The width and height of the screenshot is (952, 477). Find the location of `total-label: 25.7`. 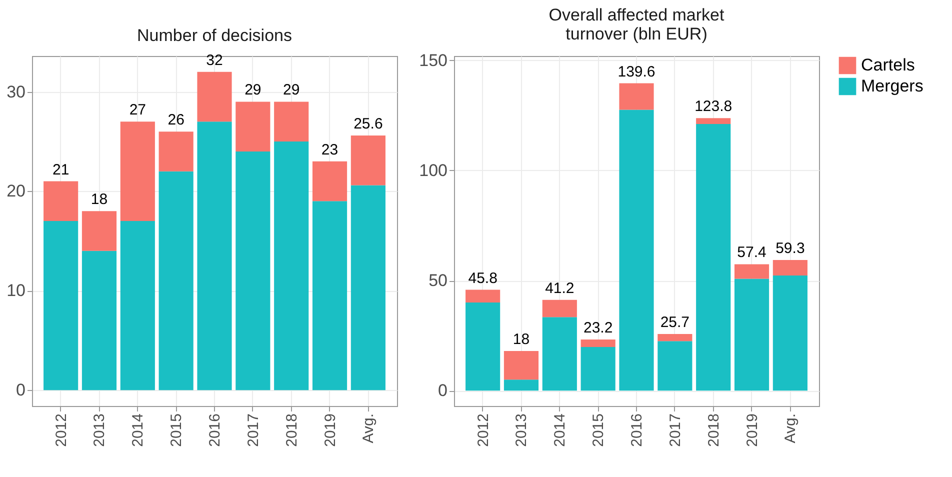

total-label: 25.7 is located at coordinates (675, 323).